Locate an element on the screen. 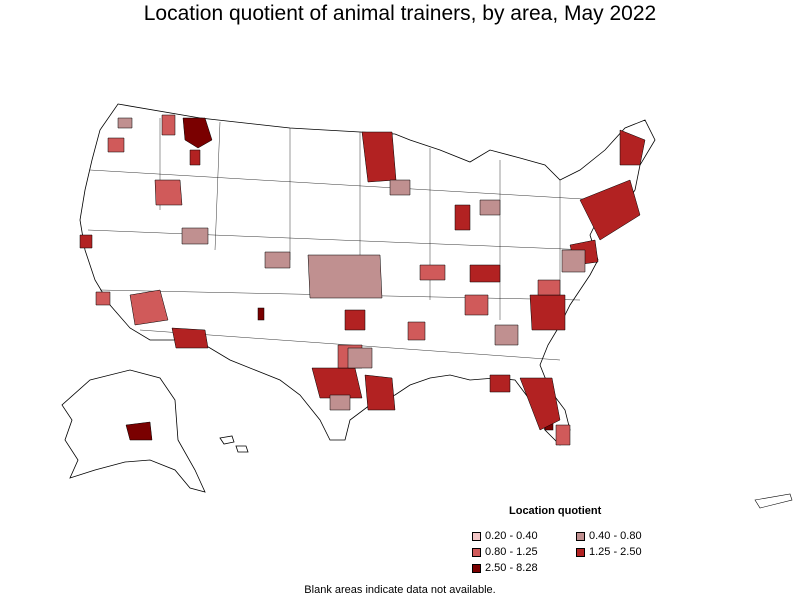  area-high-alaska is located at coordinates (139, 431).